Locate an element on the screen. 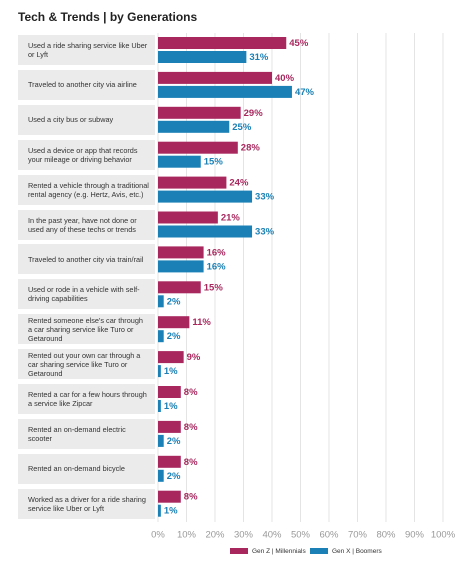  x-tick-label: 70% is located at coordinates (358, 535).